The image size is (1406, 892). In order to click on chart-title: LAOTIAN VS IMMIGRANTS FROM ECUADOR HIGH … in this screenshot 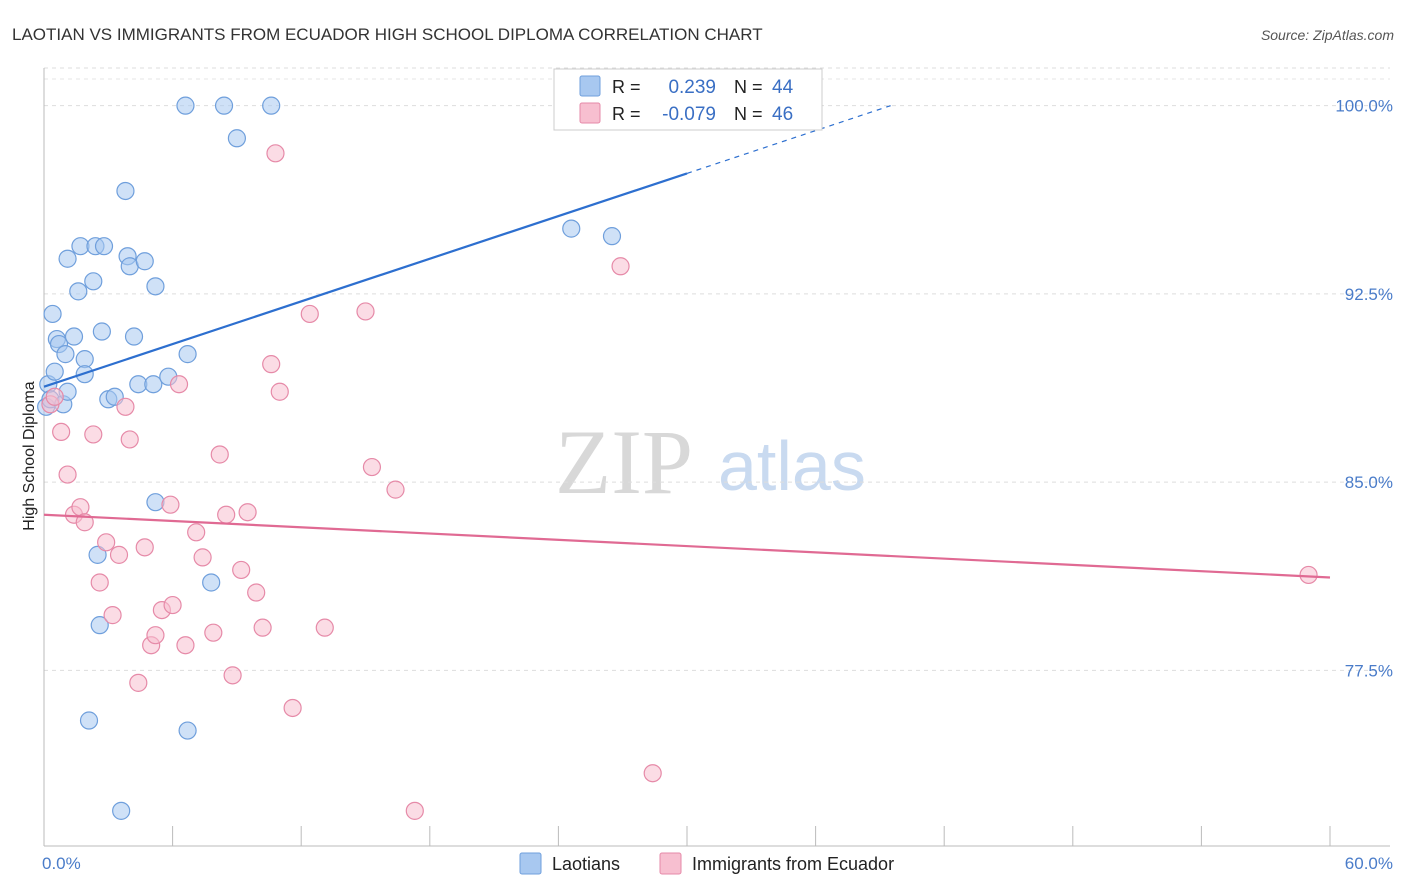, I will do `click(387, 34)`.